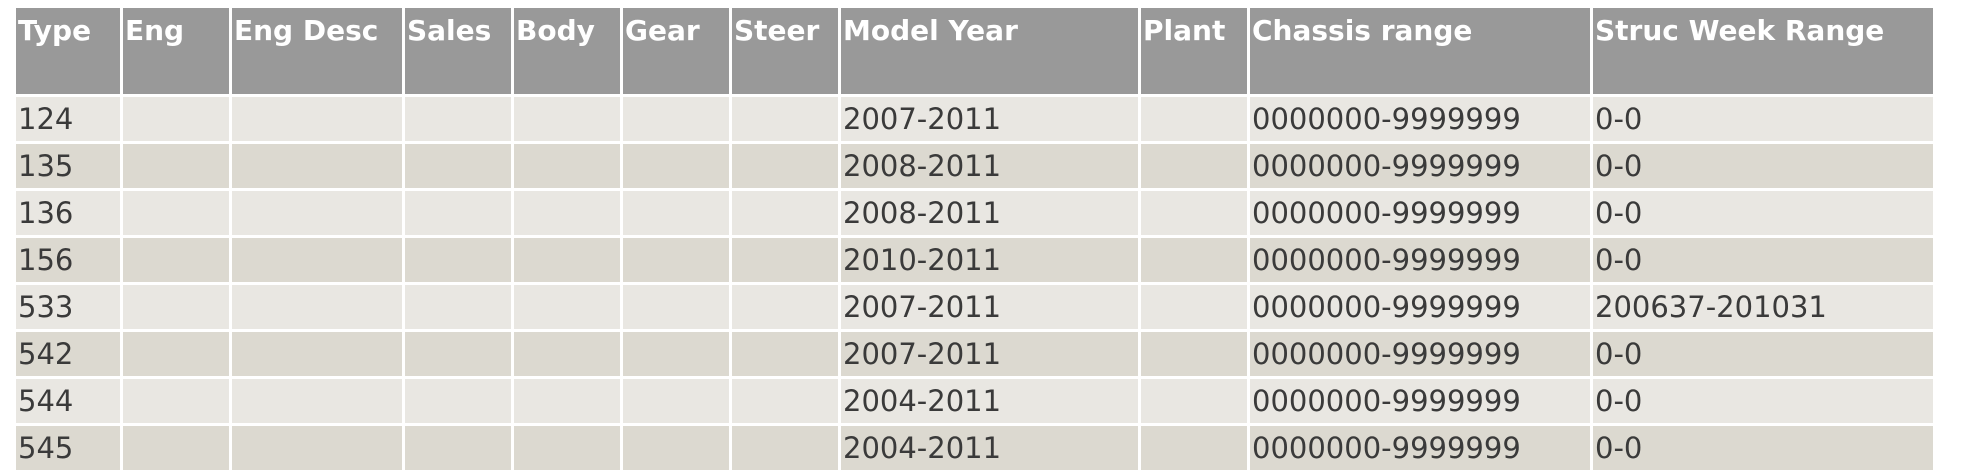  What do you see at coordinates (317, 51) in the screenshot?
I see `header-cell: Eng Desc` at bounding box center [317, 51].